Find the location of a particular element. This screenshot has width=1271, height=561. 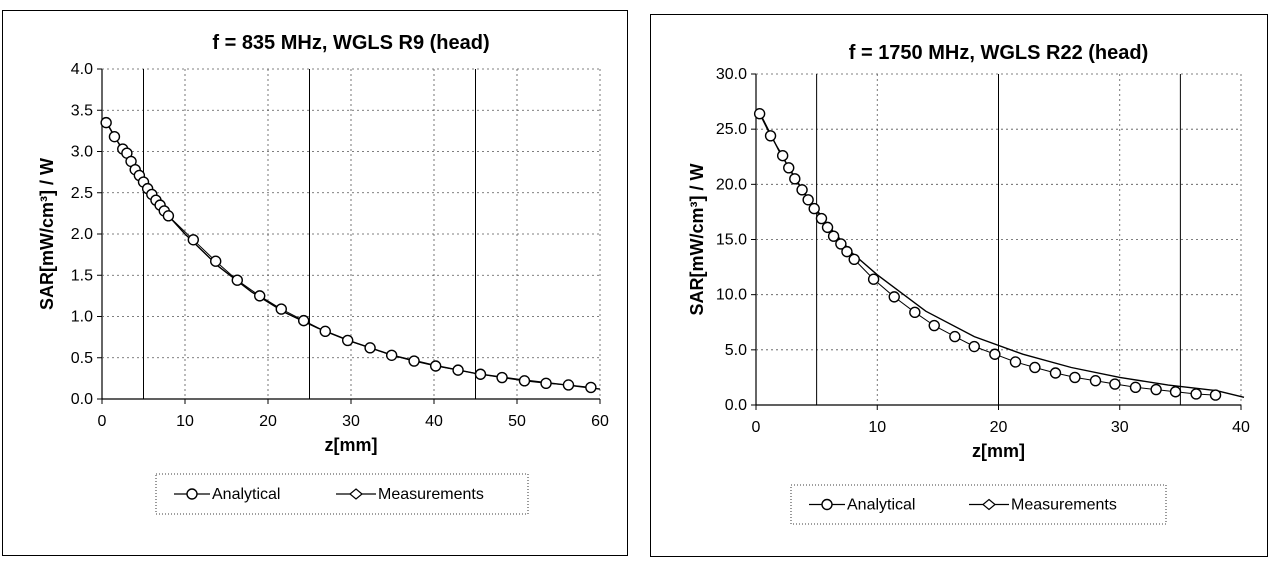

y-tick-label: 2.5 is located at coordinates (82, 193).